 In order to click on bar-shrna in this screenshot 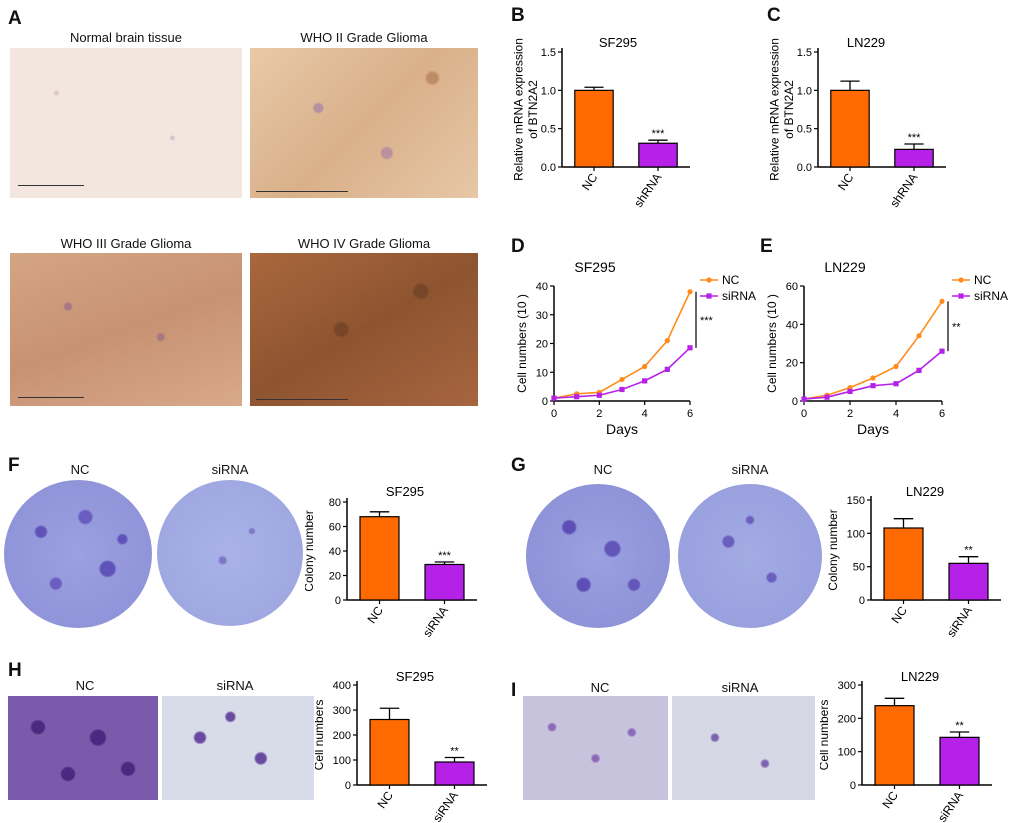, I will do `click(914, 158)`.